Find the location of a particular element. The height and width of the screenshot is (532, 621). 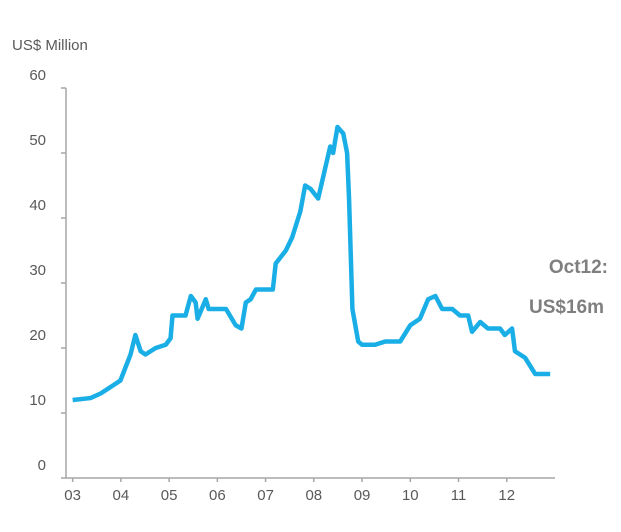

x-tick-label: 12 is located at coordinates (506, 495).